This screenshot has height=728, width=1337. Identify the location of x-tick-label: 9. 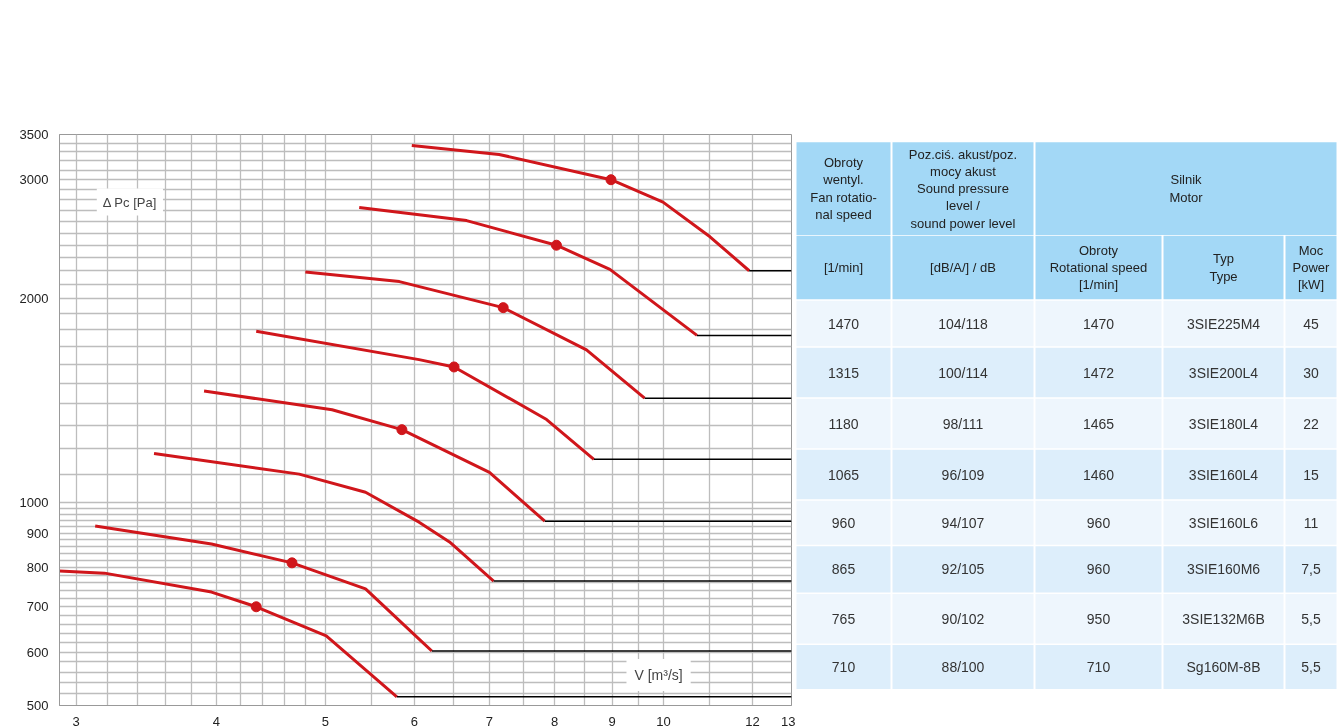
(612, 720).